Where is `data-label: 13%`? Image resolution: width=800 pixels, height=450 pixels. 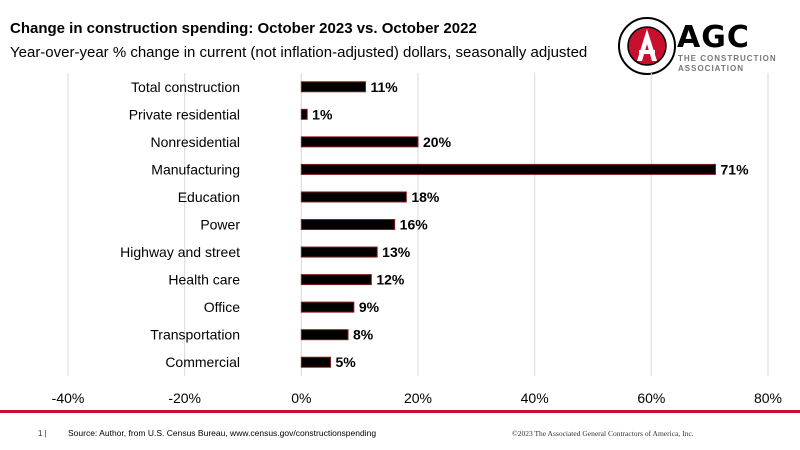 data-label: 13% is located at coordinates (396, 252).